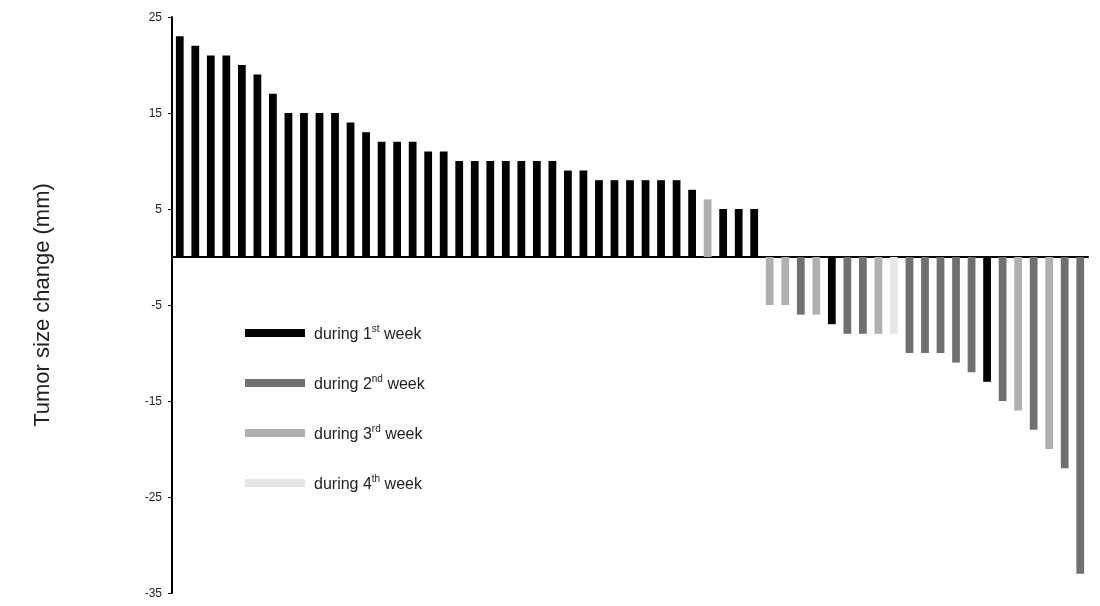  Describe the element at coordinates (155, 113) in the screenshot. I see `y-tick-label: 15` at that location.